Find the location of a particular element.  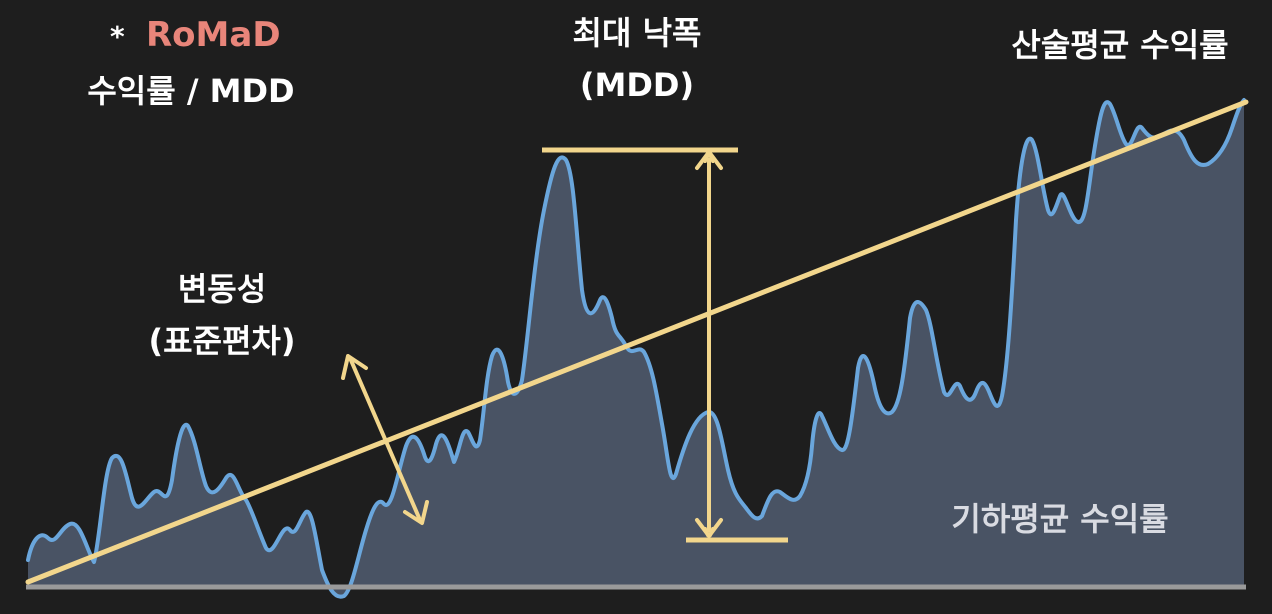

mdd-title: 최대 낙폭 is located at coordinates (637, 33).